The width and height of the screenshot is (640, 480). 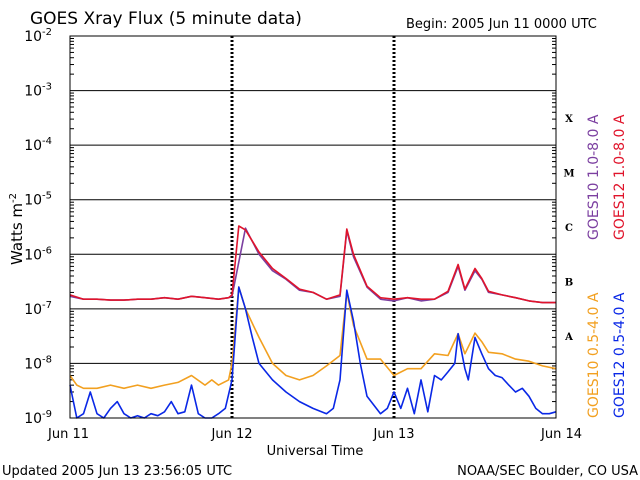 What do you see at coordinates (38, 227) in the screenshot?
I see `y-tick-labels: 10-210-310-410-510-610-710-810-9` at bounding box center [38, 227].